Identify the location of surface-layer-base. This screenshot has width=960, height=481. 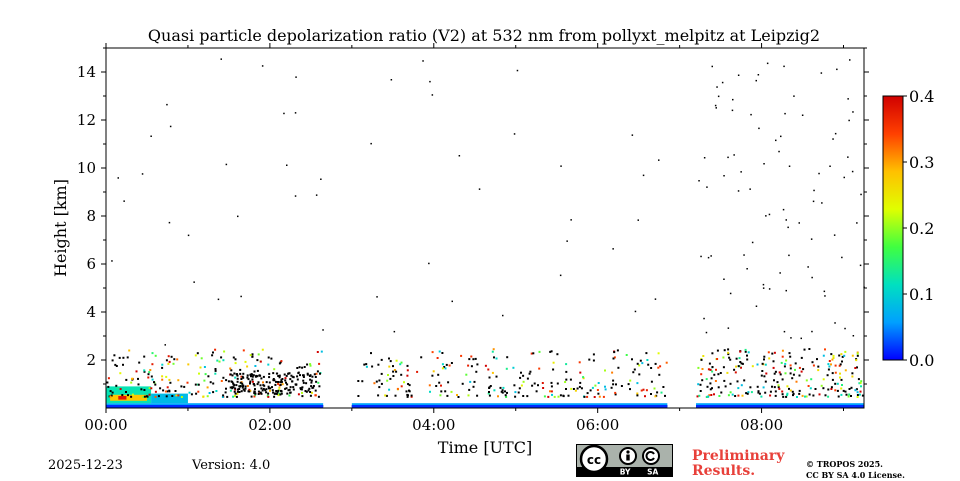
(780, 406).